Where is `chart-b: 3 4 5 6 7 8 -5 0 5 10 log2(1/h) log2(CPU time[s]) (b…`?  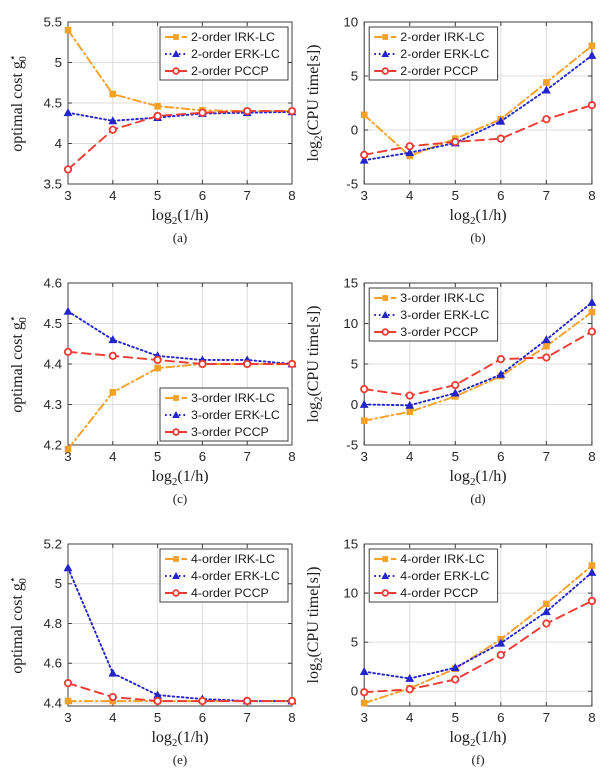
chart-b: 3 4 5 6 7 8 -5 0 5 10 log2(1/h) log2(CPU time[s]) (b… is located at coordinates (452, 129).